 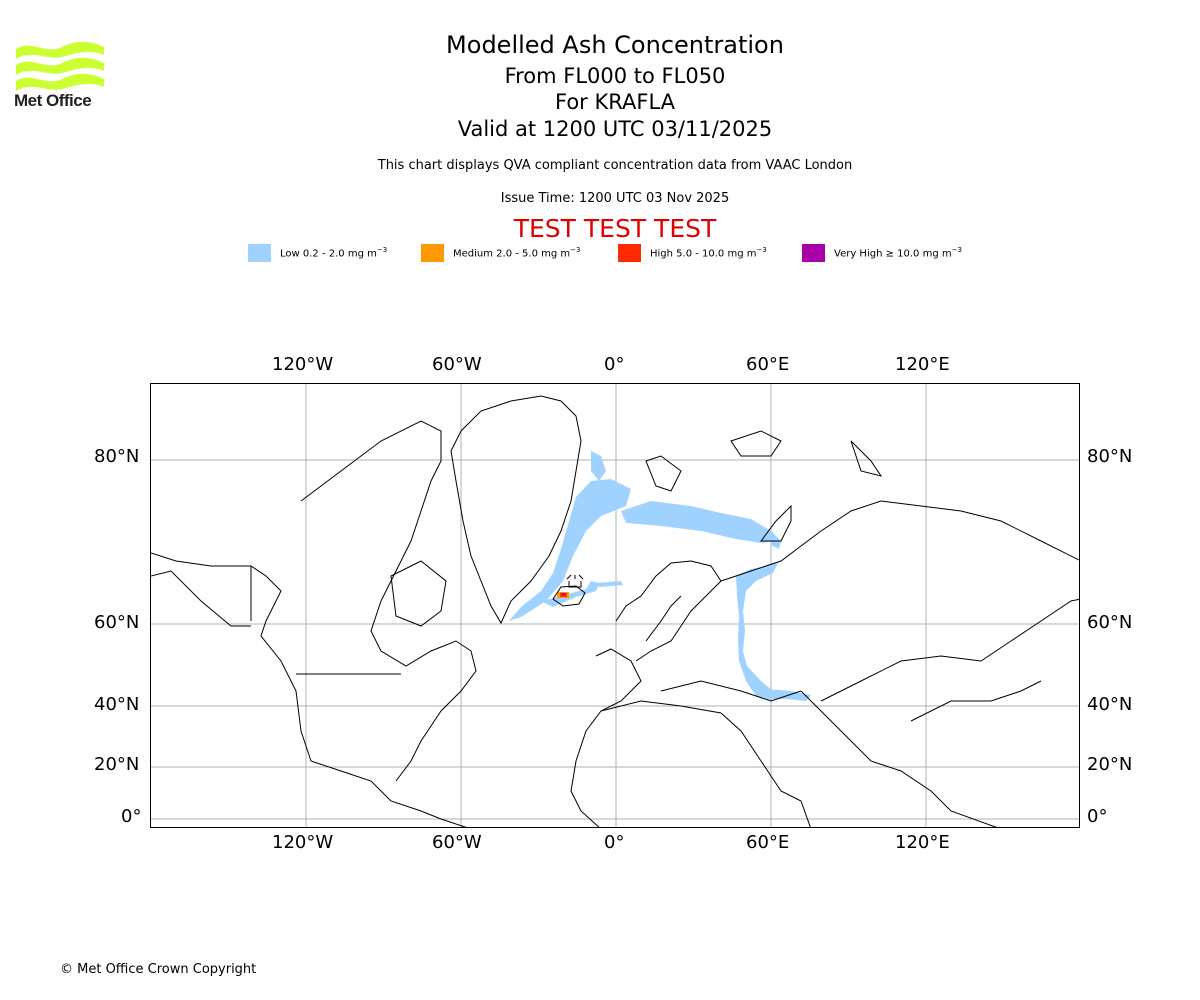 I want to click on y-tick-left-60n: 60°N, so click(x=117, y=622).